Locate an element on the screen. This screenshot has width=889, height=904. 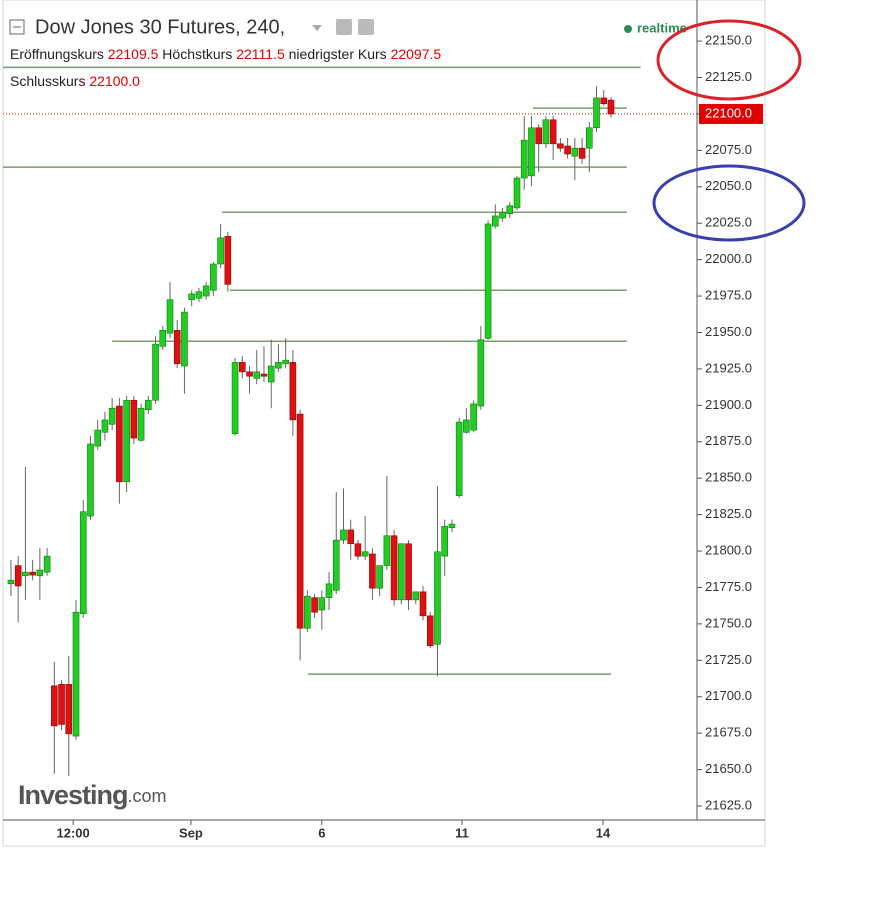
y-tick-label: 21800.0 is located at coordinates (728, 549).